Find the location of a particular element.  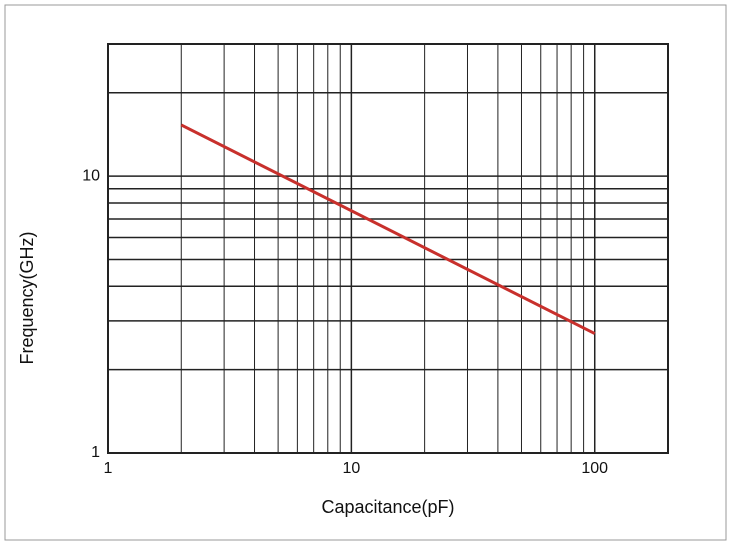

y-tick-label: 1 is located at coordinates (95, 452).